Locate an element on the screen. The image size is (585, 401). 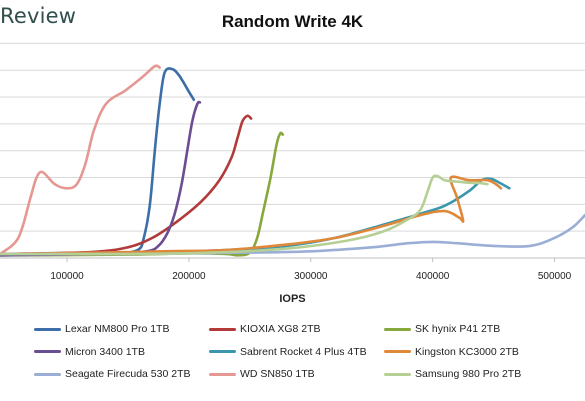
x-tick-label: 200000 is located at coordinates (189, 276).